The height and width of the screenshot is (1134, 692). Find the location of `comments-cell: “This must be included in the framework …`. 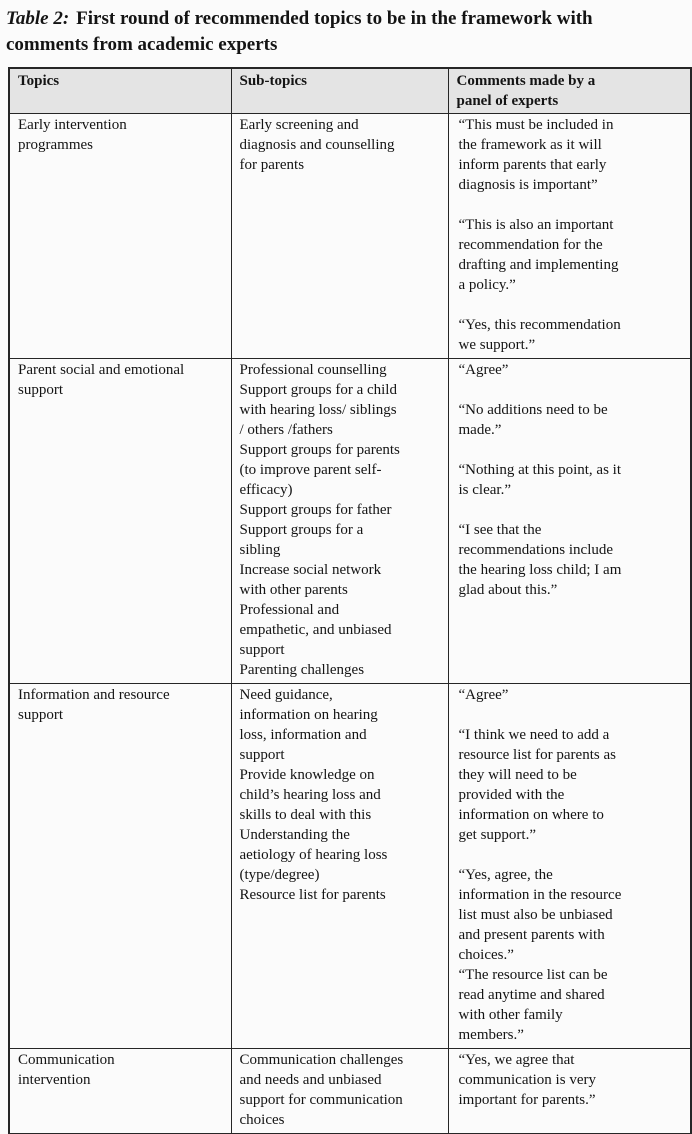

comments-cell: “This must be included in the framework … is located at coordinates (569, 236).